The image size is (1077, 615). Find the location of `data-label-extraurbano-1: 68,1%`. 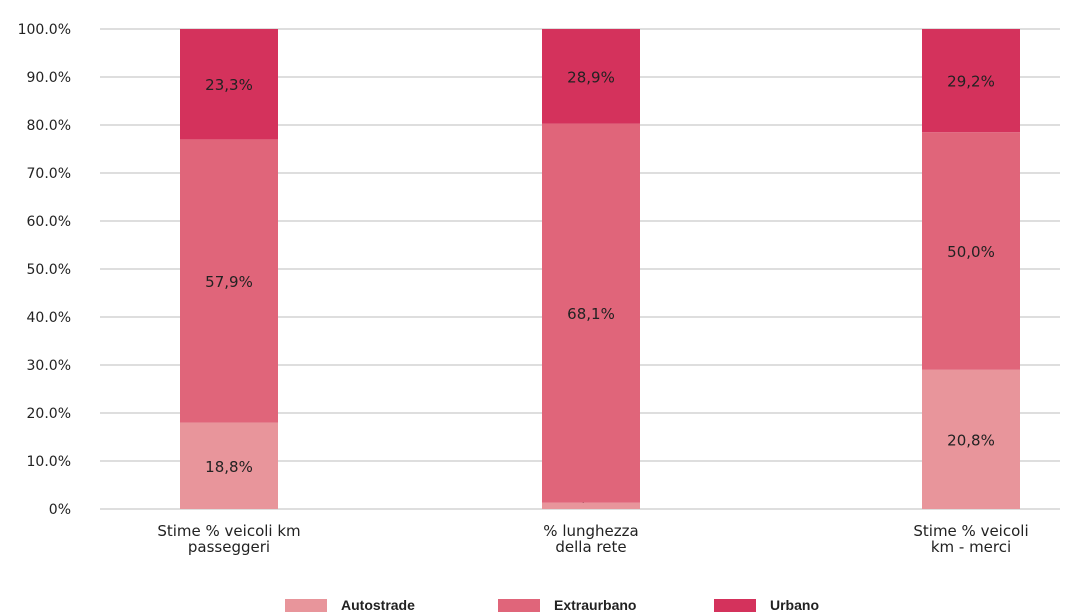

data-label-extraurbano-1: 68,1% is located at coordinates (591, 314).